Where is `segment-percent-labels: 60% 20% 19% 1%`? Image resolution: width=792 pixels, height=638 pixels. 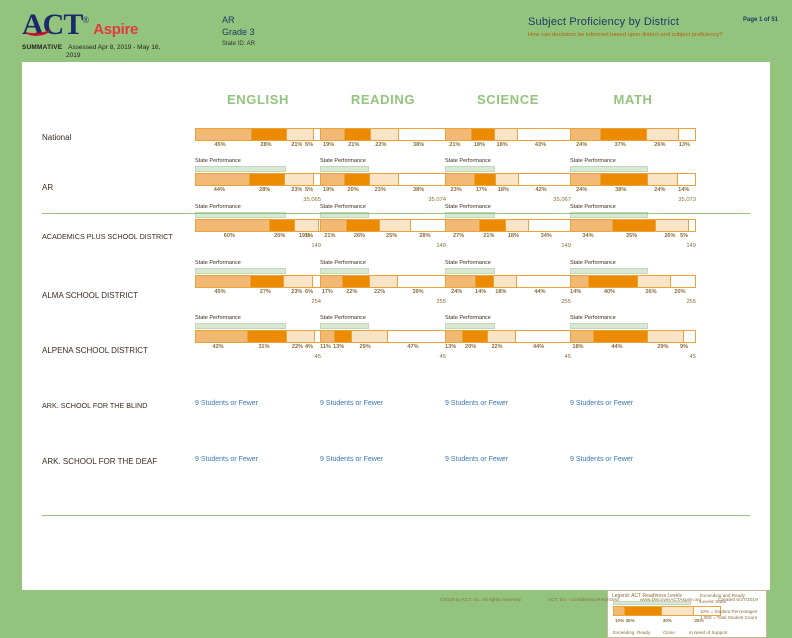 segment-percent-labels: 60% 20% 19% 1% is located at coordinates (258, 238).